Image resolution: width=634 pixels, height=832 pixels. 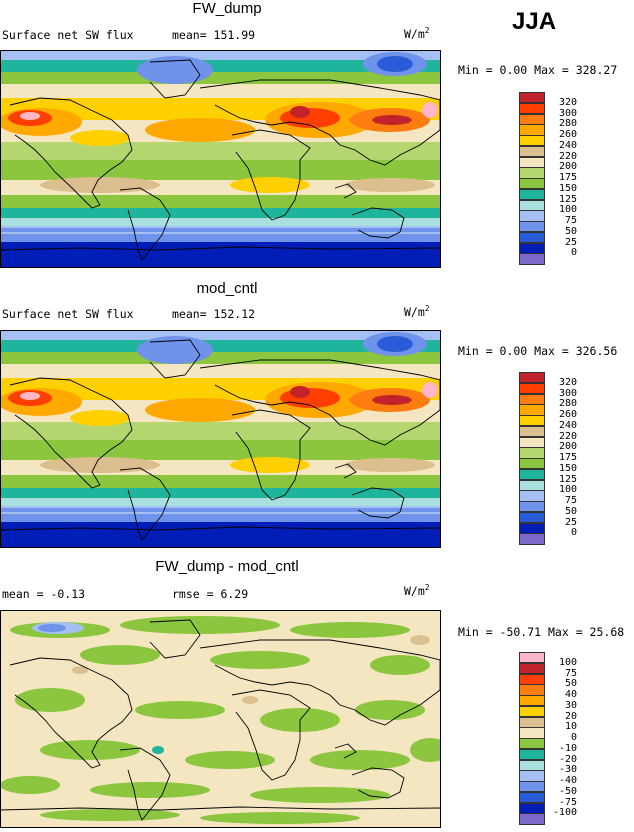 What do you see at coordinates (567, 759) in the screenshot?
I see `colorbar-level-label: -20` at bounding box center [567, 759].